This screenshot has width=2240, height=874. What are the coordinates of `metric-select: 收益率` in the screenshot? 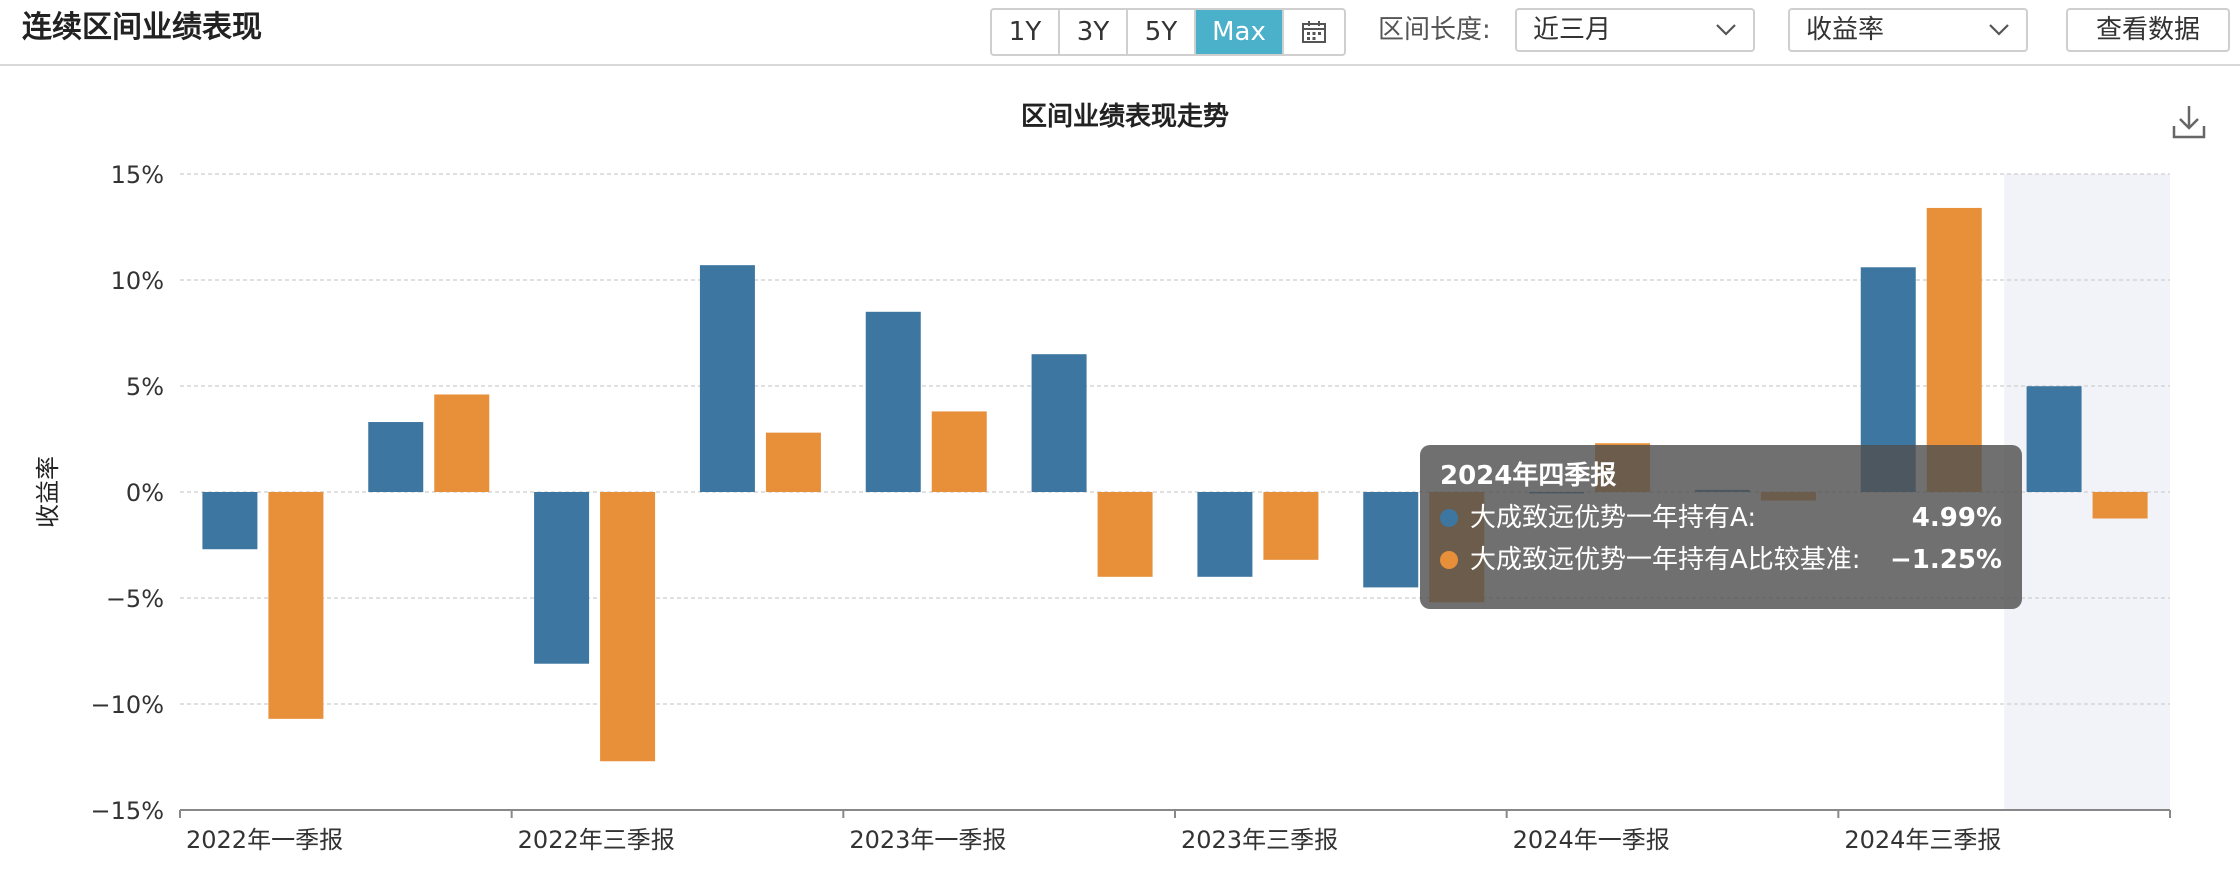 It's located at (1908, 30).